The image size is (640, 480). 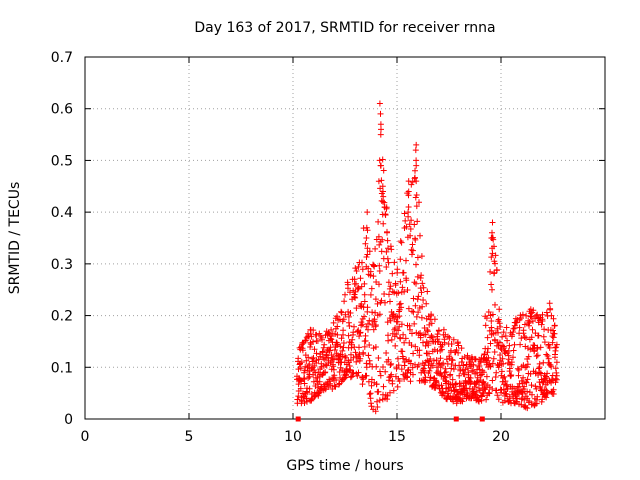 What do you see at coordinates (62, 265) in the screenshot?
I see `y-tick-label: 0.3` at bounding box center [62, 265].